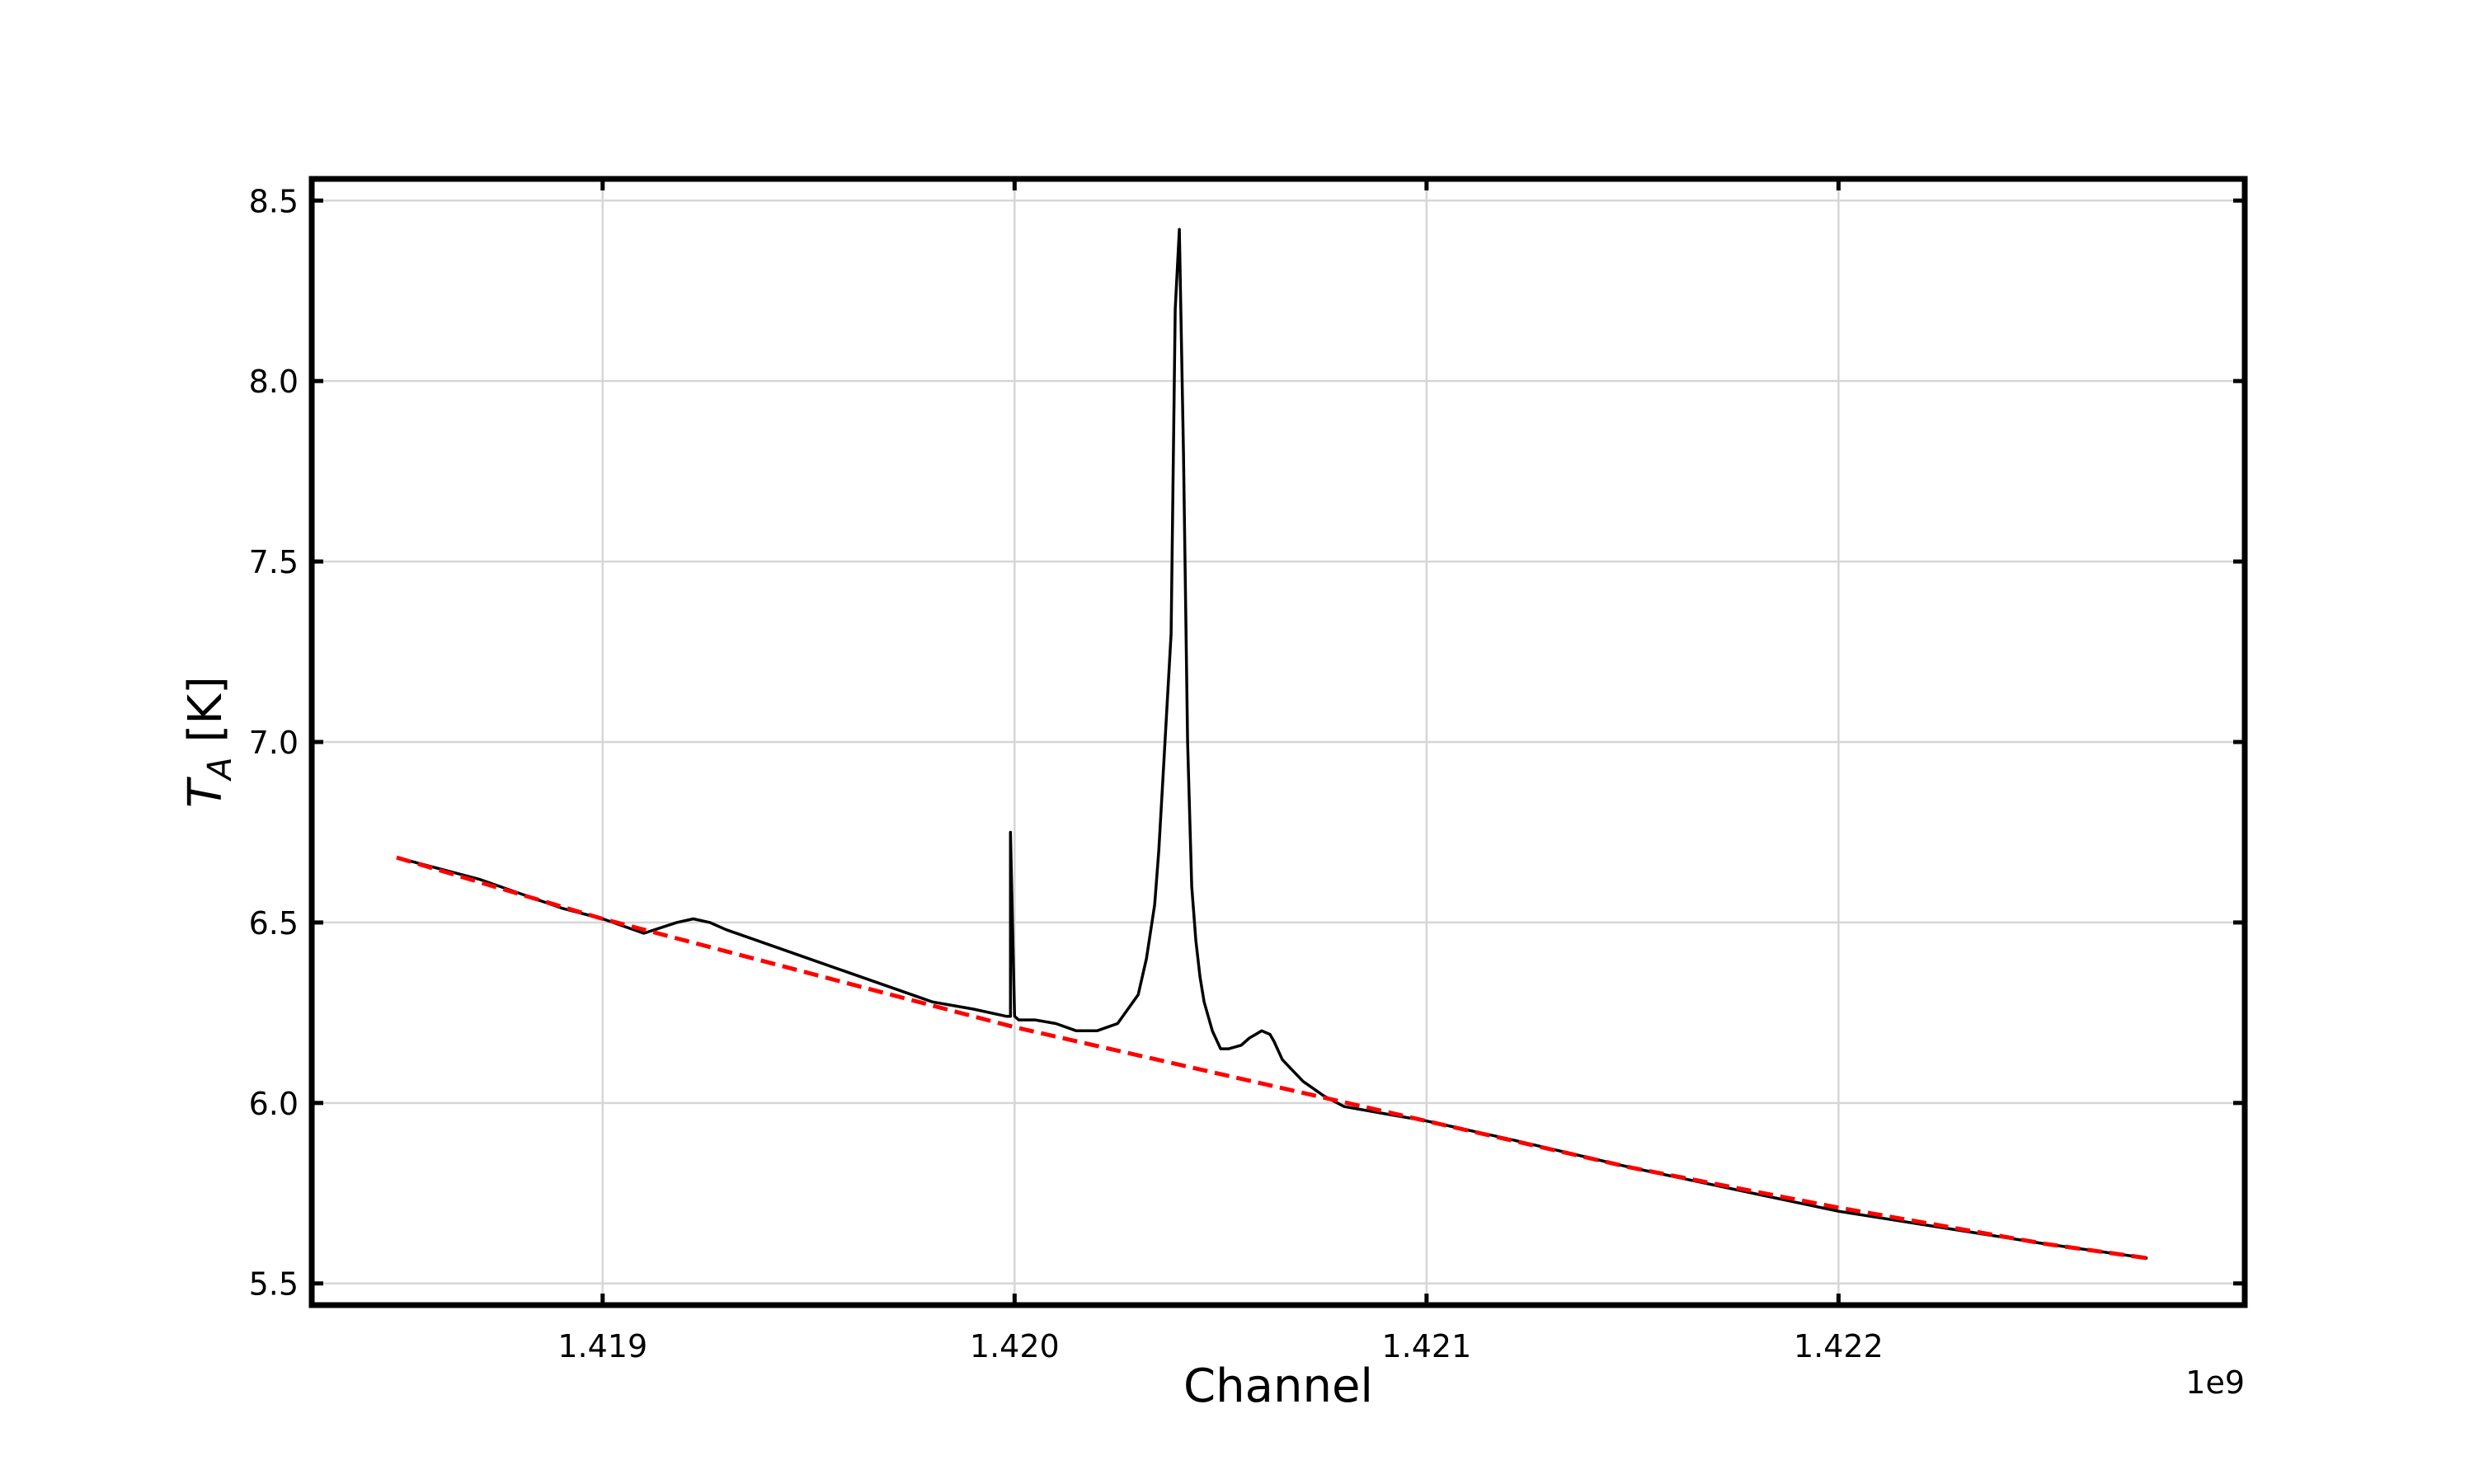 The height and width of the screenshot is (1484, 2474). I want to click on x-tick-label: 1.420, so click(1015, 1346).